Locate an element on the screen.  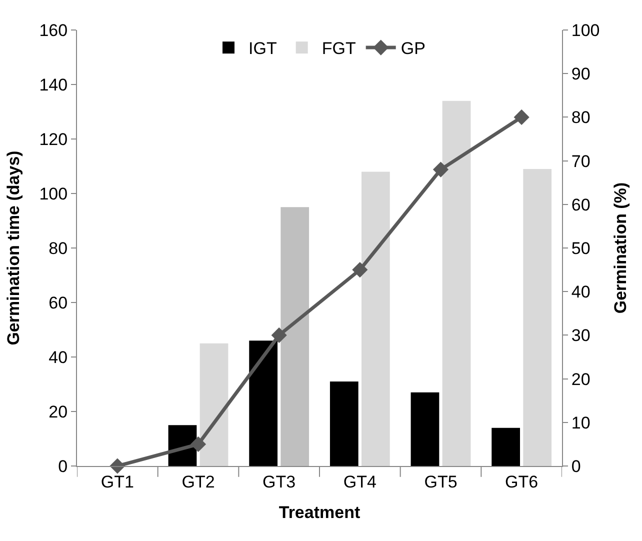
legend-label: FGT is located at coordinates (339, 48).